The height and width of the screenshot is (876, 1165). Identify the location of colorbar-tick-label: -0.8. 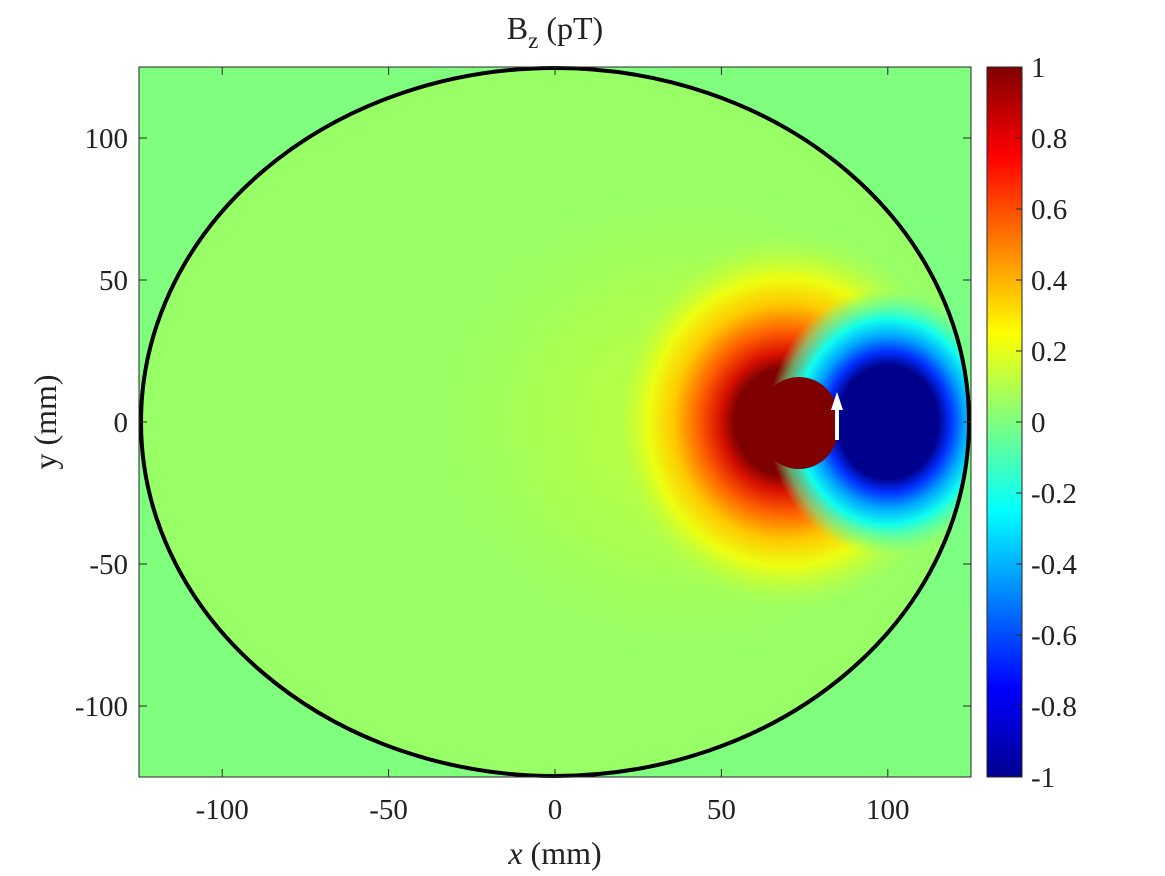
(1054, 707).